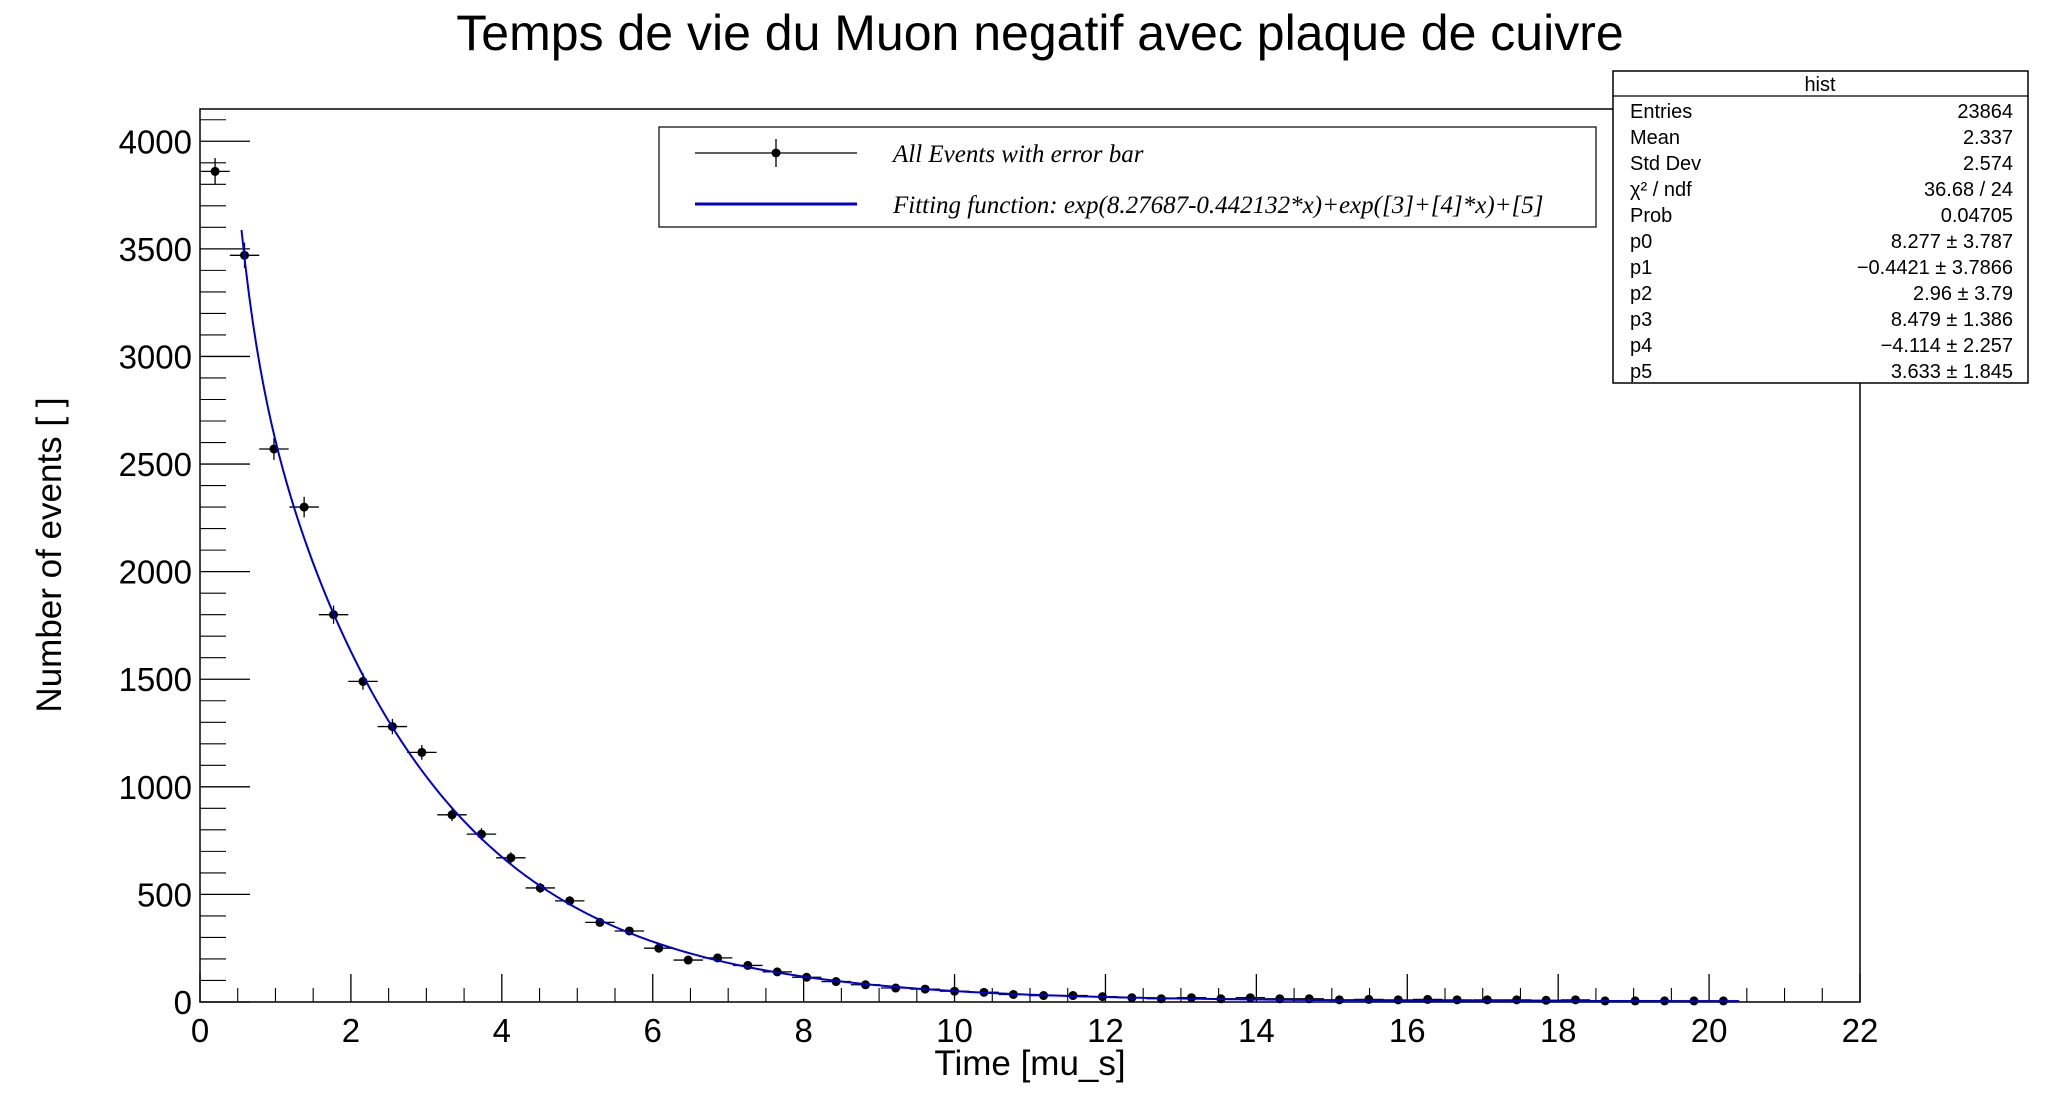  I want to click on stats-row-label: p1, so click(1641, 268).